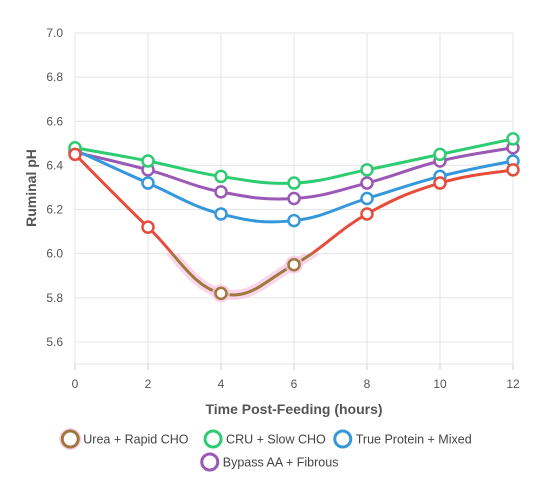  What do you see at coordinates (136, 440) in the screenshot?
I see `legend-label: Urea + Rapid CHO` at bounding box center [136, 440].